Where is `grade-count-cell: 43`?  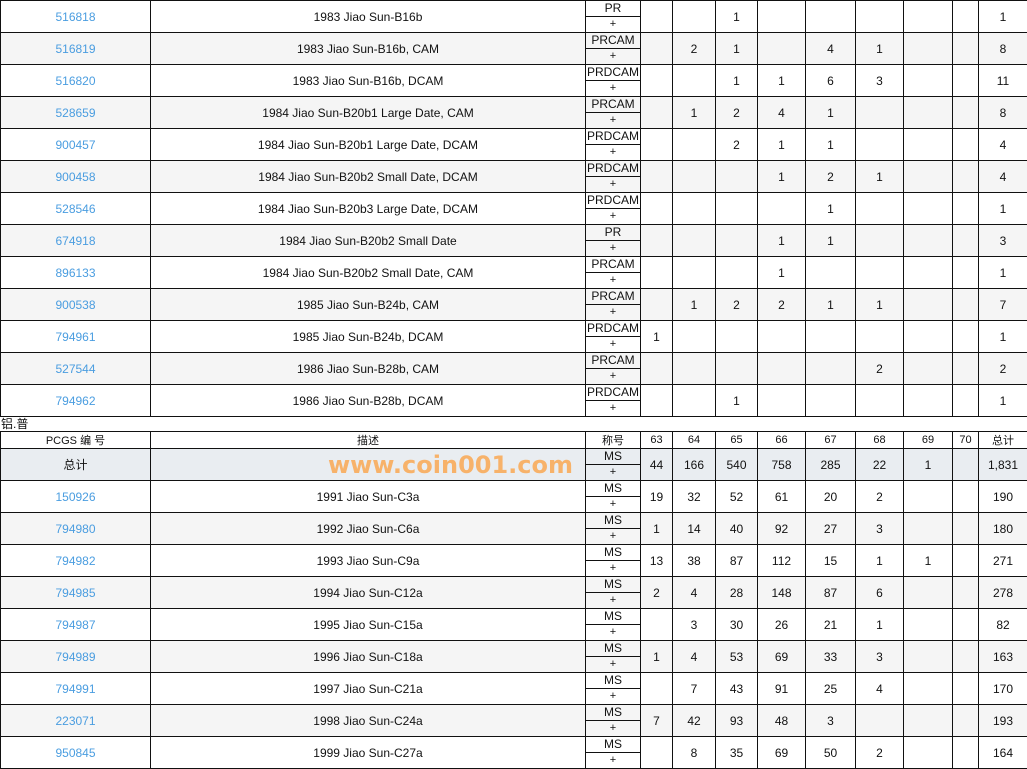
grade-count-cell: 43 is located at coordinates (737, 689).